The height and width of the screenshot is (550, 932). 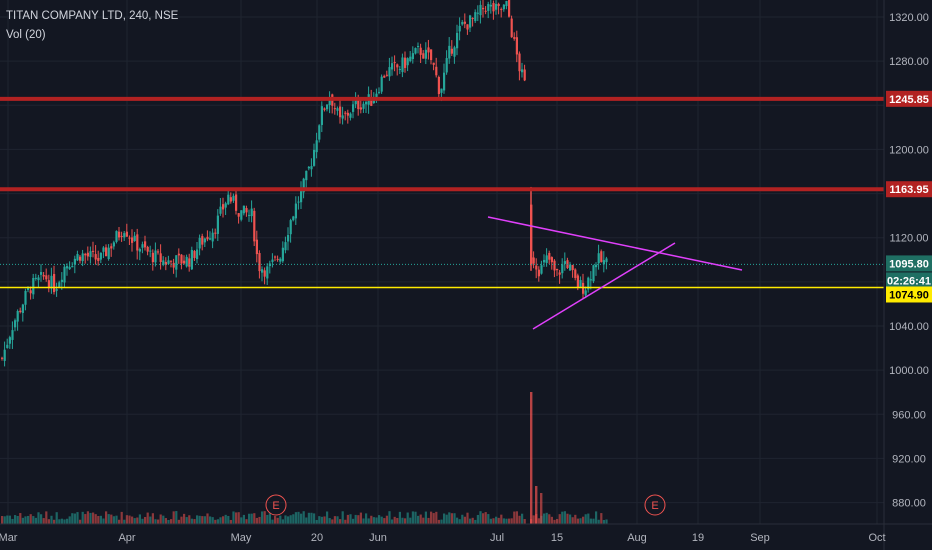 What do you see at coordinates (9, 538) in the screenshot?
I see `time-tick-label: Mar` at bounding box center [9, 538].